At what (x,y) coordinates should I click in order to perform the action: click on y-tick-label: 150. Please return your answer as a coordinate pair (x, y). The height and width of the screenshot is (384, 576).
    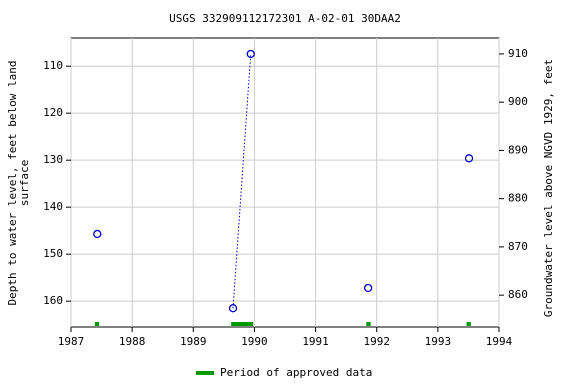
    Looking at the image, I should click on (53, 253).